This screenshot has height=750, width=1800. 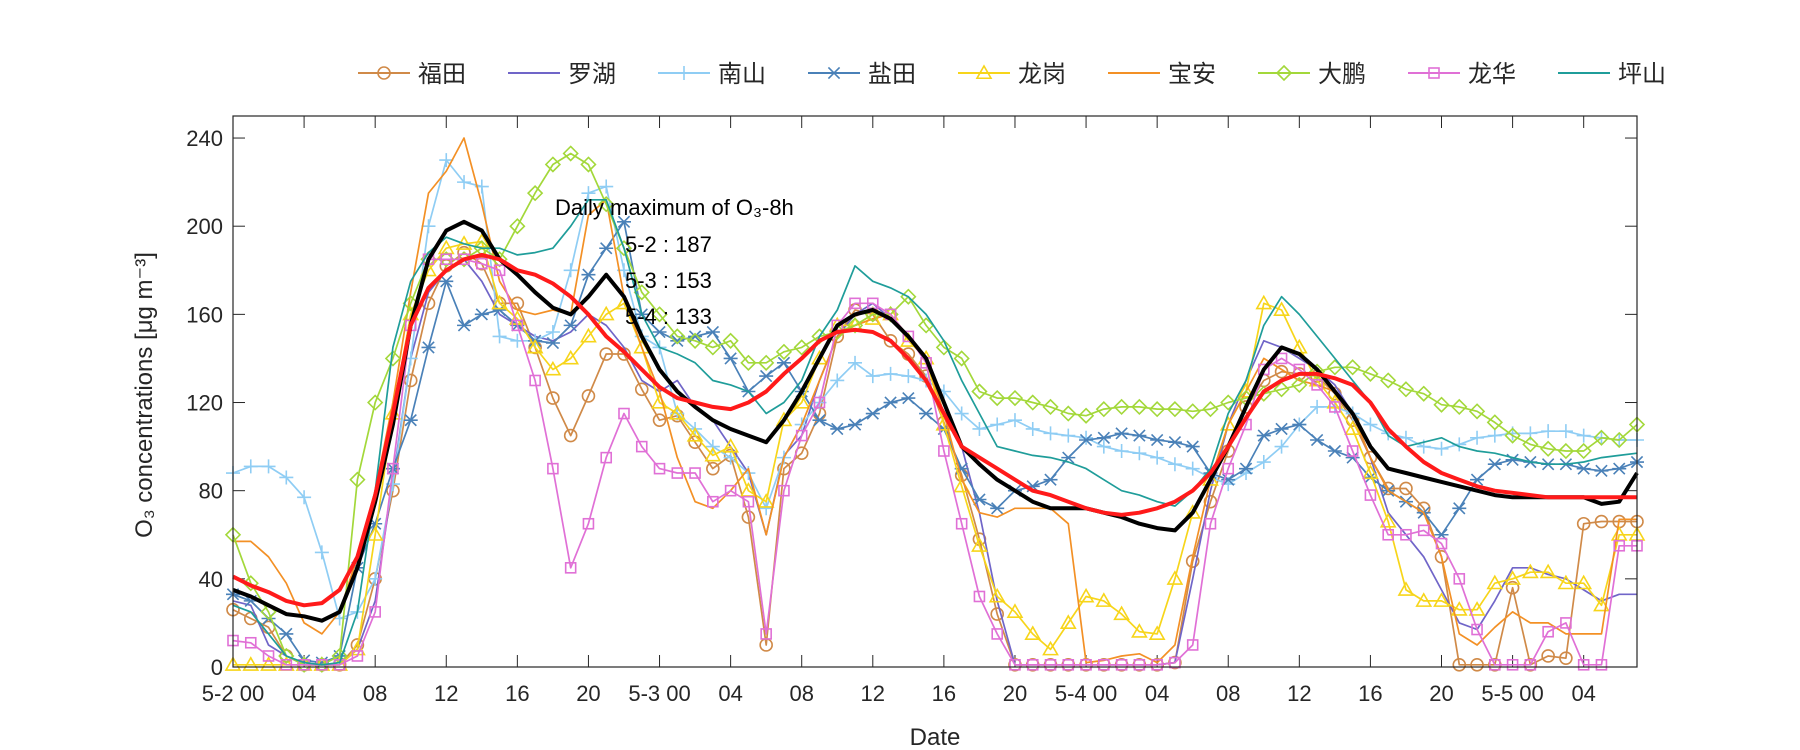 I want to click on legend-item: 宝安, so click(x=1162, y=74).